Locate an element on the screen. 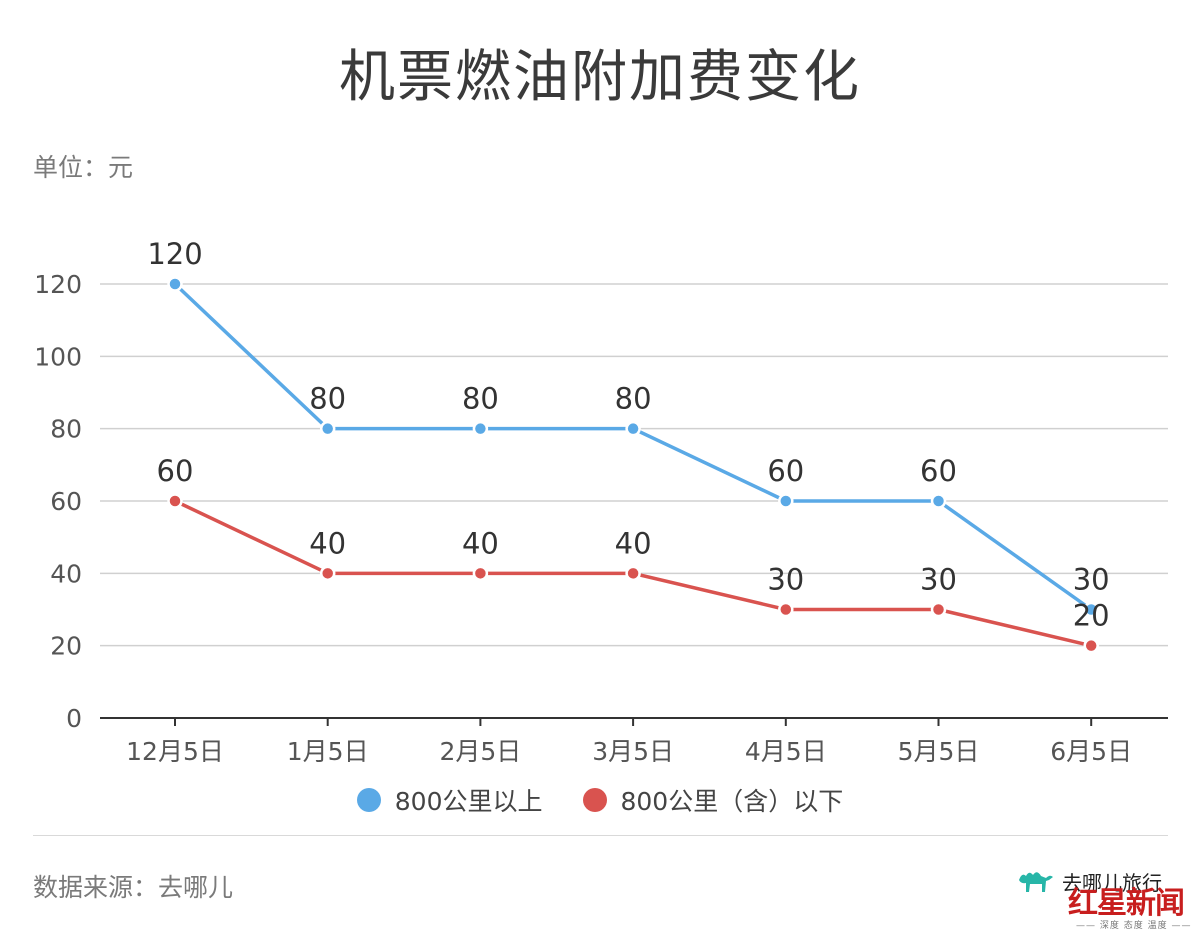  y-tick-label: 120 is located at coordinates (58, 284).